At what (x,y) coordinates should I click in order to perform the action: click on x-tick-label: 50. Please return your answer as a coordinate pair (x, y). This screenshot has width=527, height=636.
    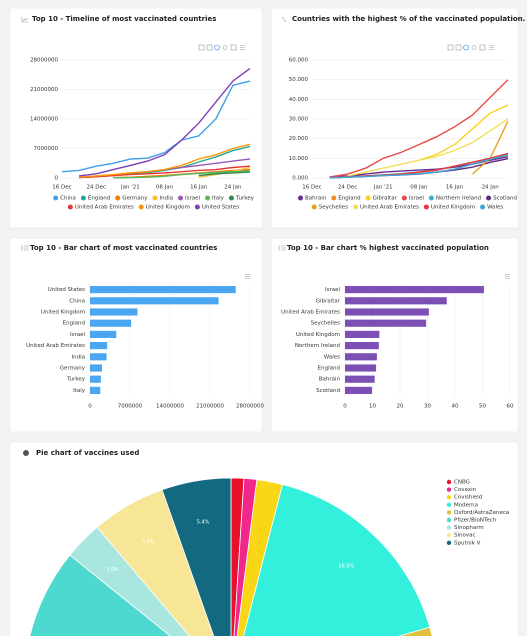
    Looking at the image, I should click on (482, 407).